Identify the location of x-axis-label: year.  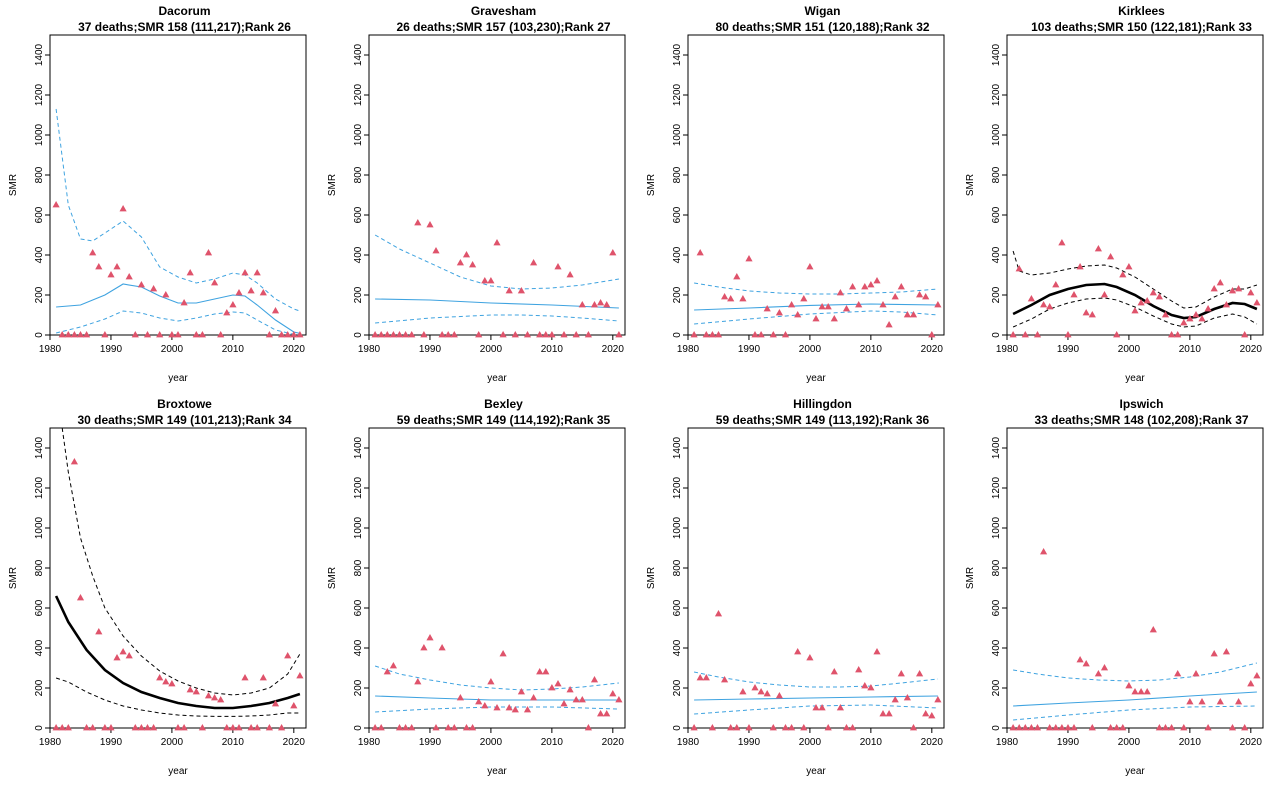
(497, 378).